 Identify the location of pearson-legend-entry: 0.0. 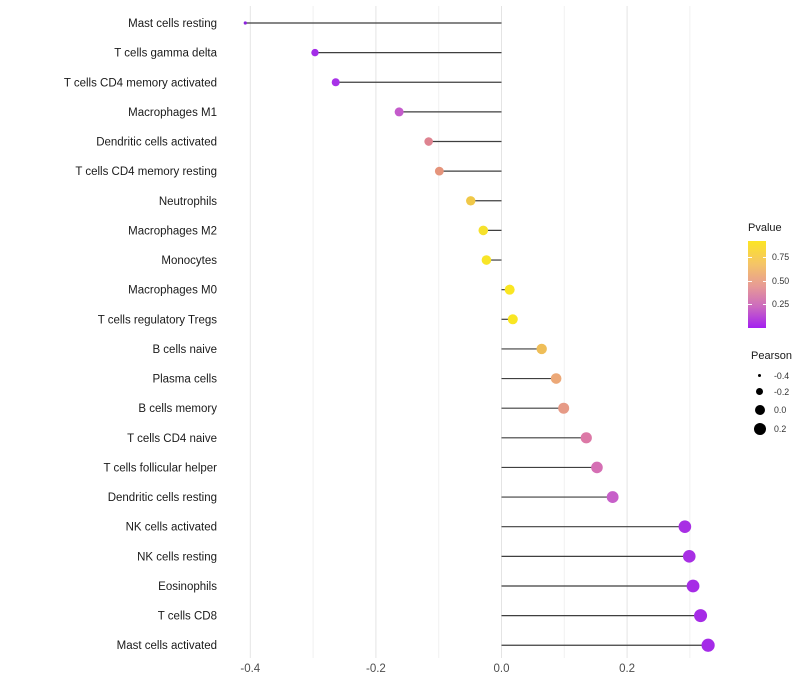
(771, 409).